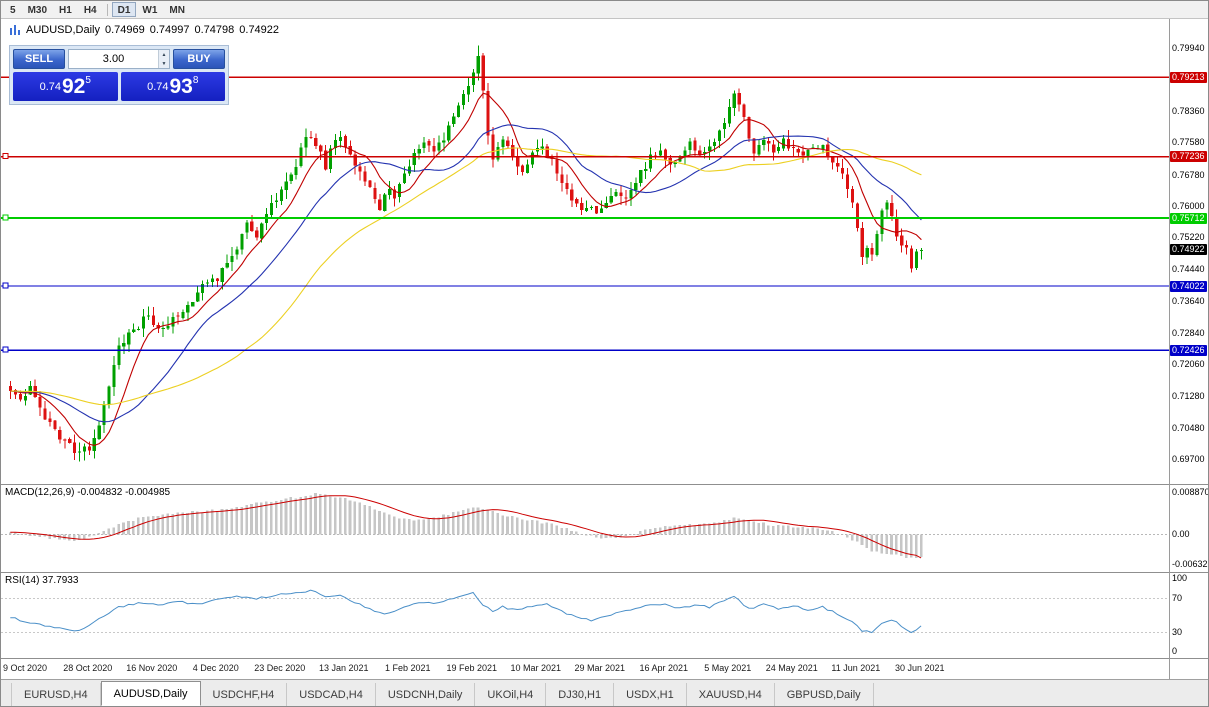 Image resolution: width=1209 pixels, height=707 pixels. Describe the element at coordinates (1188, 286) in the screenshot. I see `price-level-chip: 0.74022` at that location.